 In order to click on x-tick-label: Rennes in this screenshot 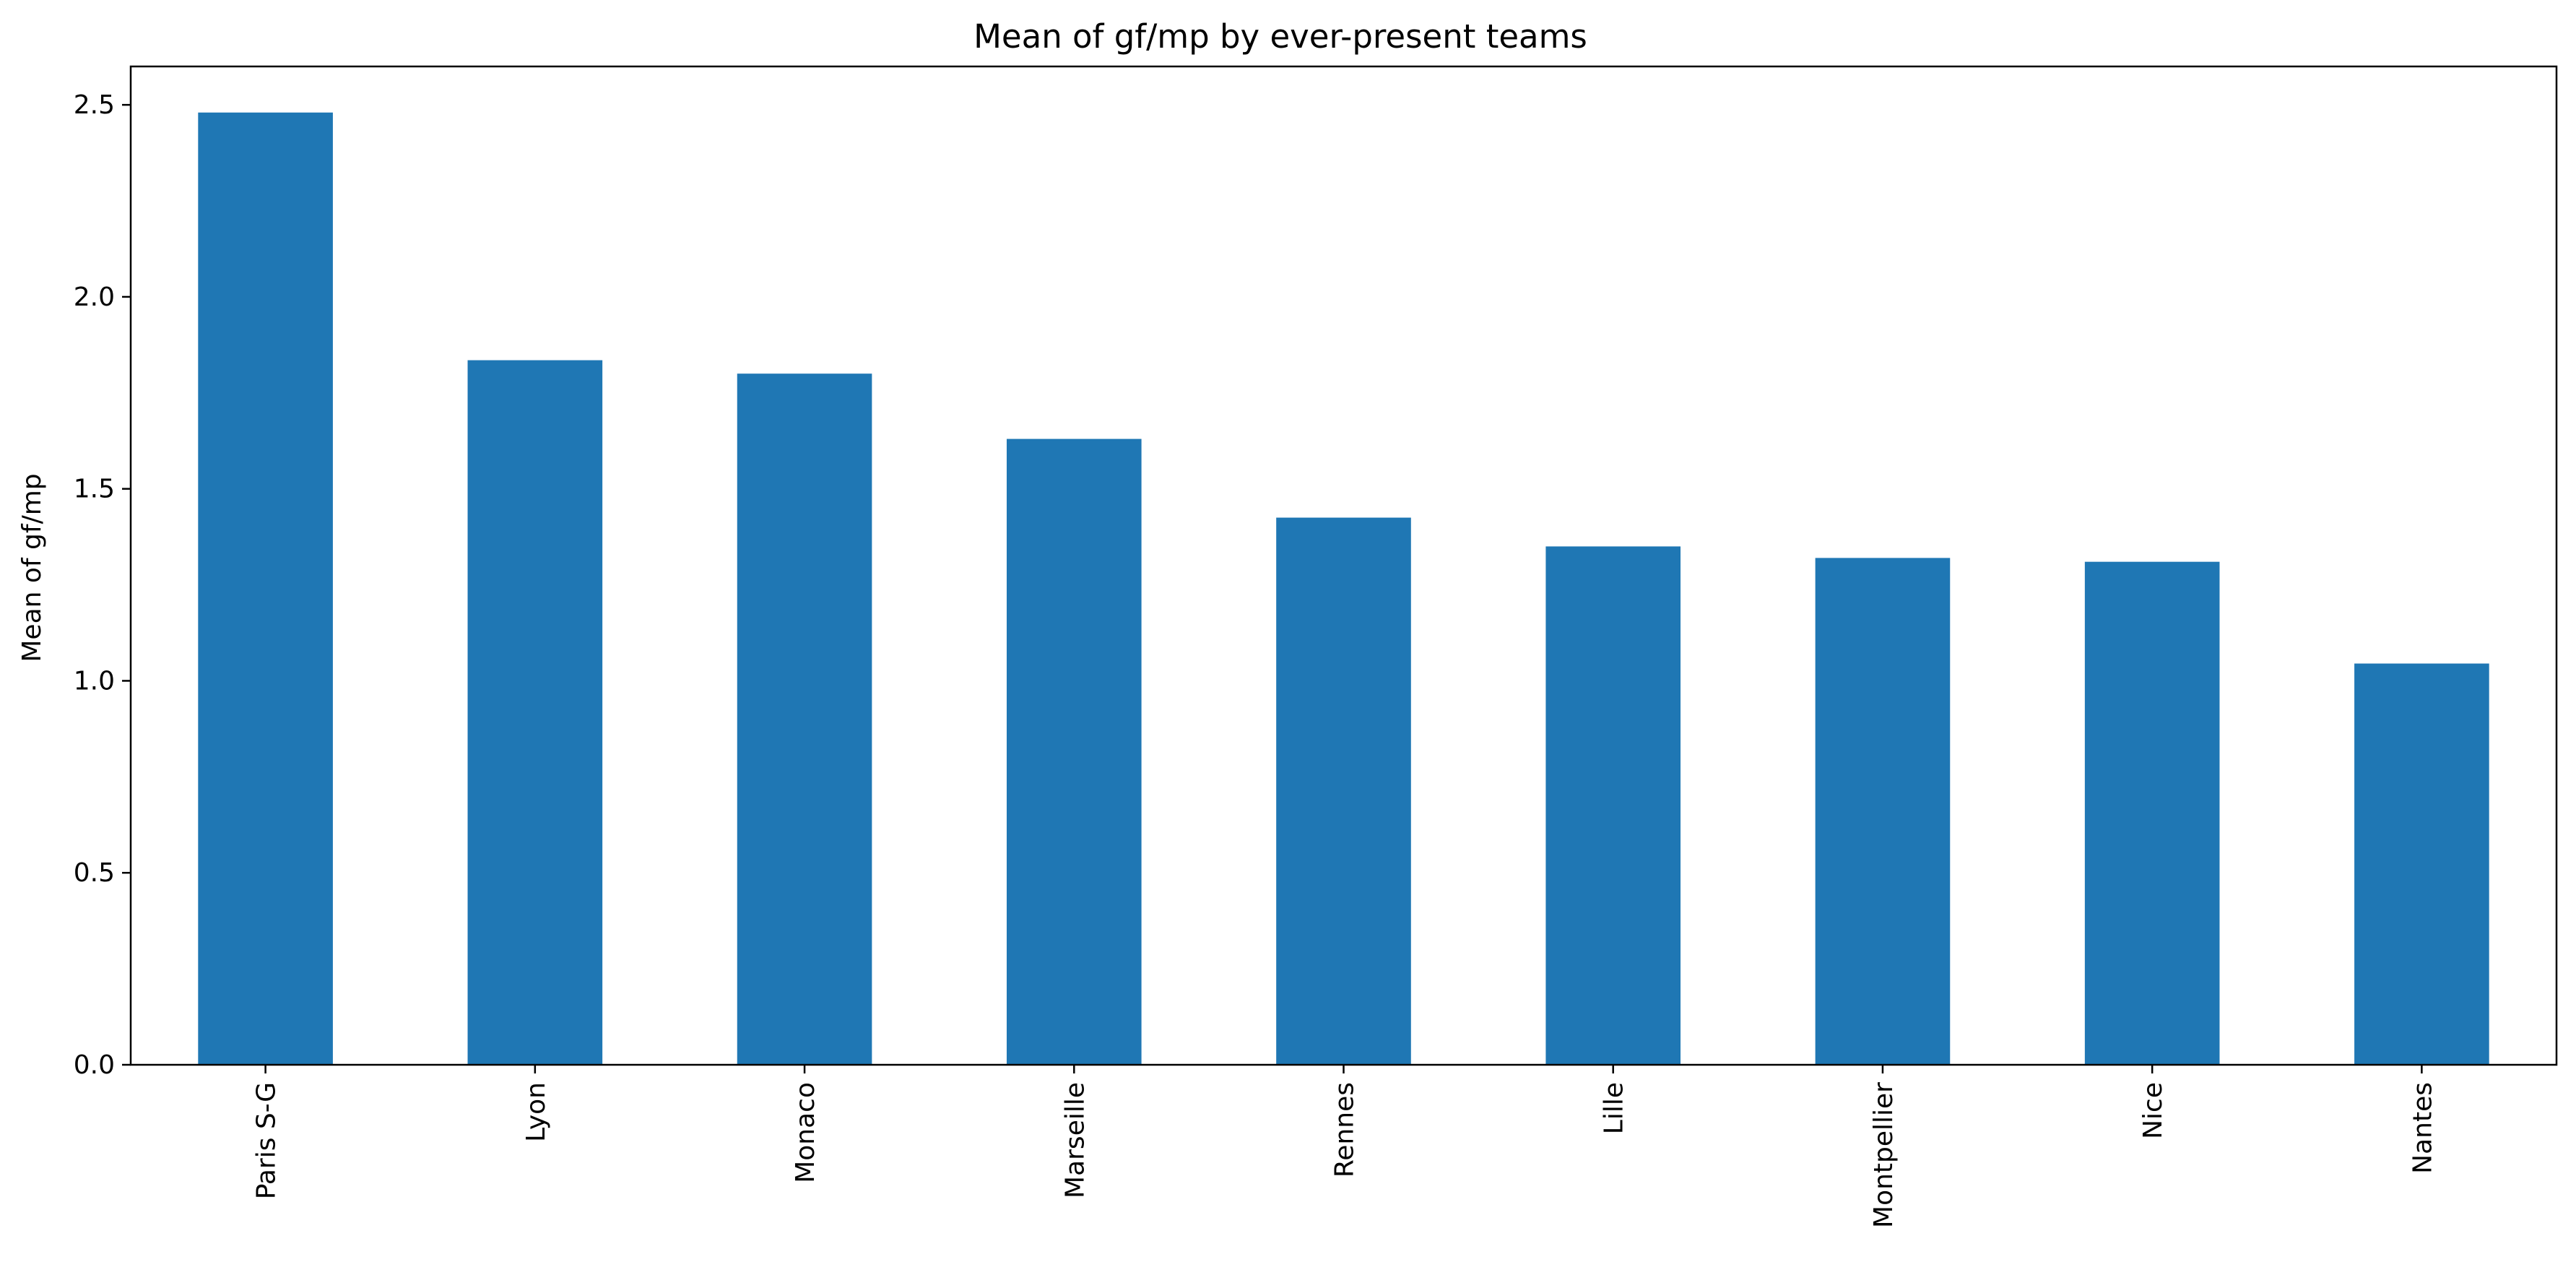, I will do `click(1345, 1129)`.